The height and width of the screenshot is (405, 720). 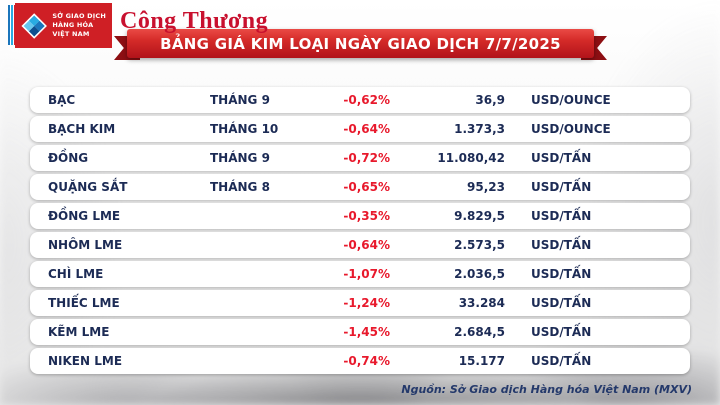 I want to click on table-row: THIẾC LME -1,24% 33.284 USD/TẤN, so click(x=360, y=303).